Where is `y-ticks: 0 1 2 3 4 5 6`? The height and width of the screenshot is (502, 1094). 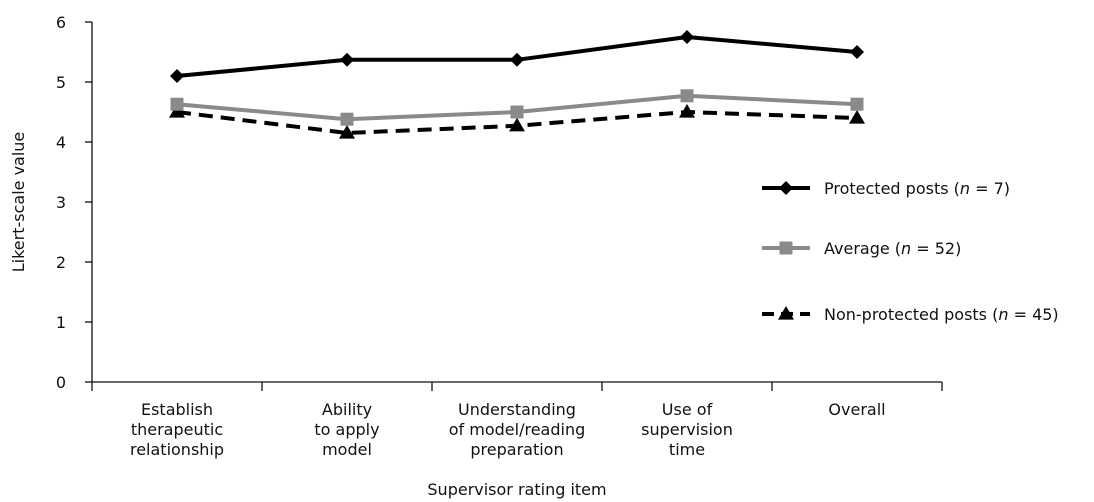 y-ticks: 0 1 2 3 4 5 6 is located at coordinates (74, 202).